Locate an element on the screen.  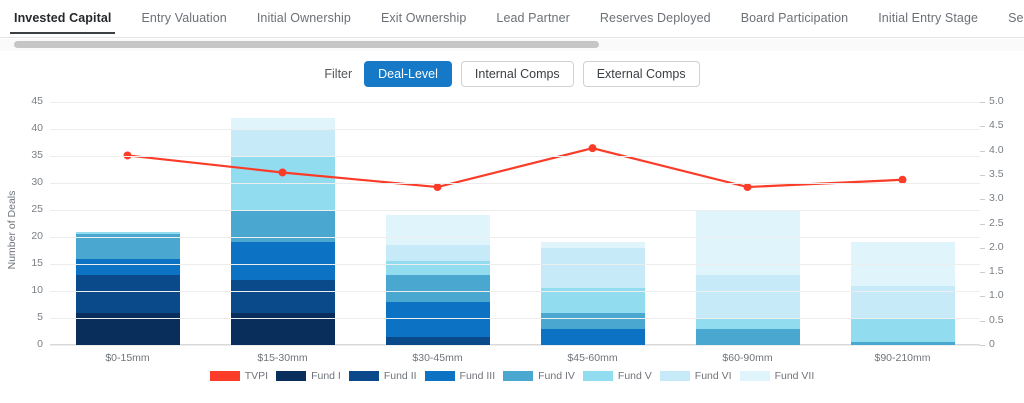
tab-invested-capital: Invested Capital is located at coordinates (62, 22).